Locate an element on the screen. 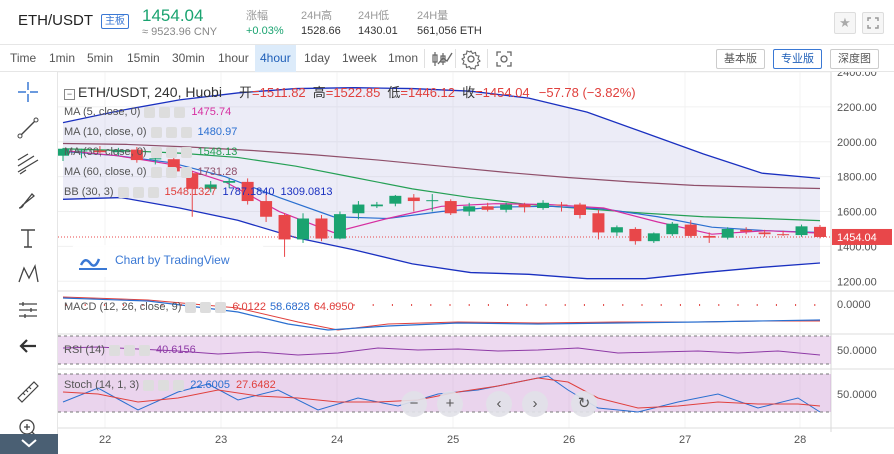 The image size is (894, 454). interval-5min: 5min is located at coordinates (100, 58).